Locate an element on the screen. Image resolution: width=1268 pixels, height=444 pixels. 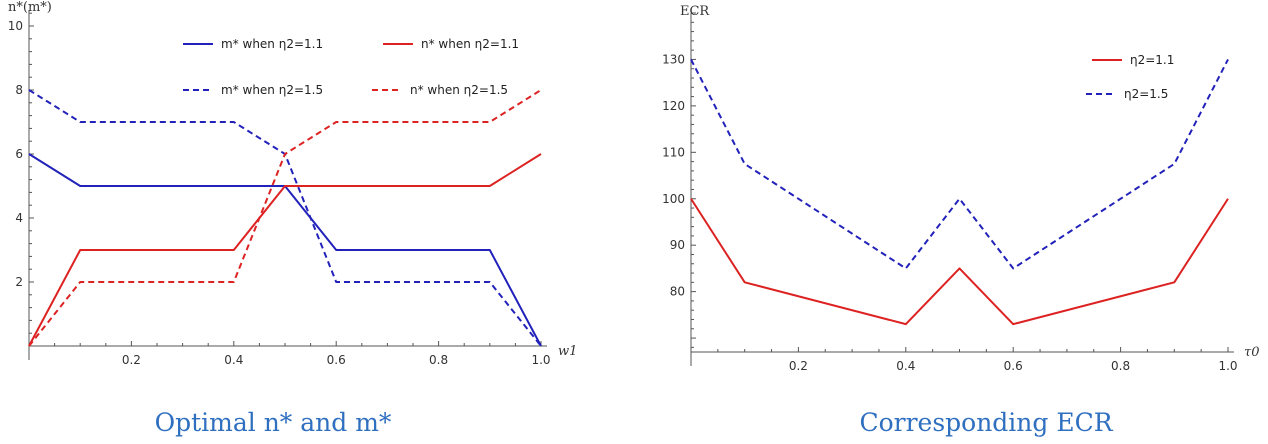
x-axis-label: w1 is located at coordinates (567, 351).